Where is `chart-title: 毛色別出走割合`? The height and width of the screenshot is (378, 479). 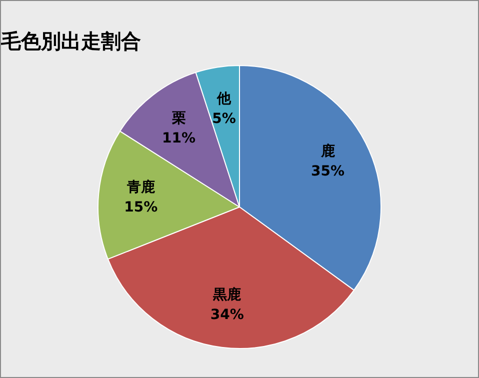 chart-title: 毛色別出走割合 is located at coordinates (70, 41).